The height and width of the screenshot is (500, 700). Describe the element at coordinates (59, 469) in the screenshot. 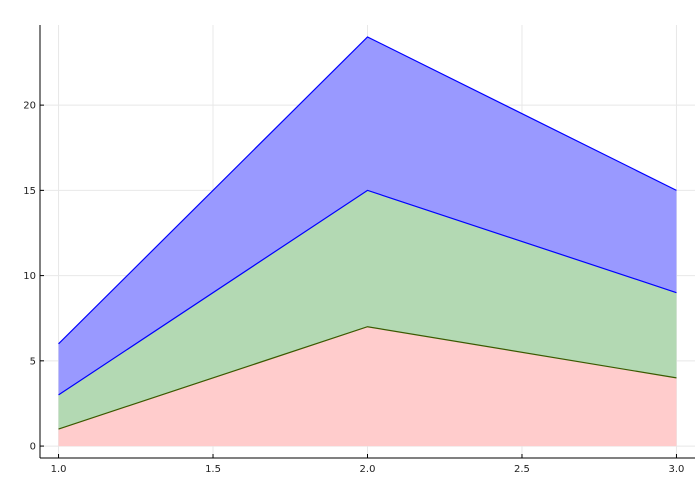

I see `x-tick-label: 1.0` at that location.